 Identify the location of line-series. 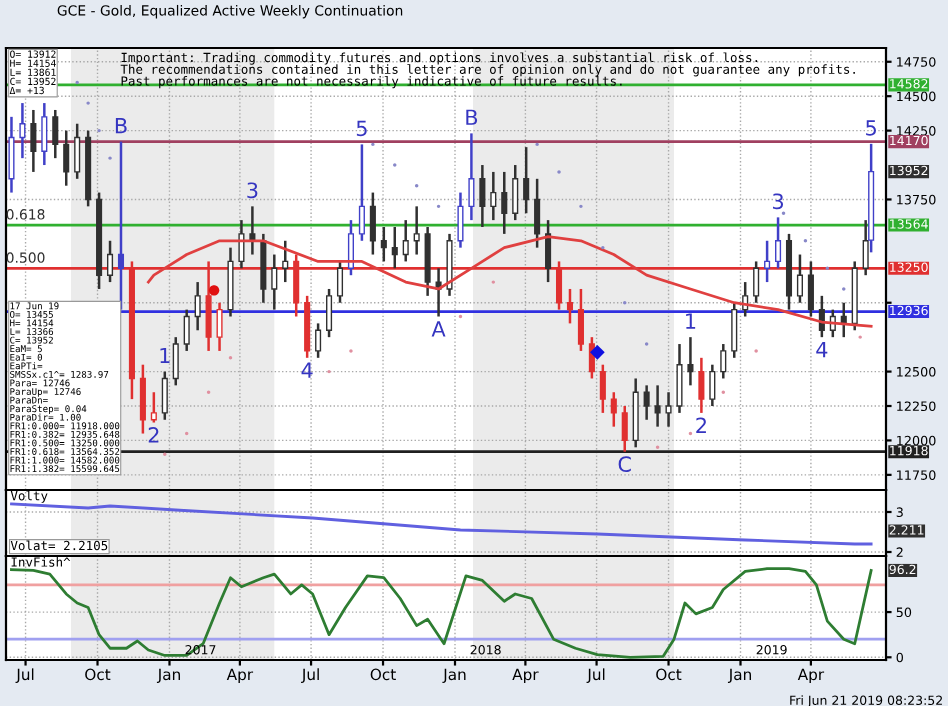
(441, 613).